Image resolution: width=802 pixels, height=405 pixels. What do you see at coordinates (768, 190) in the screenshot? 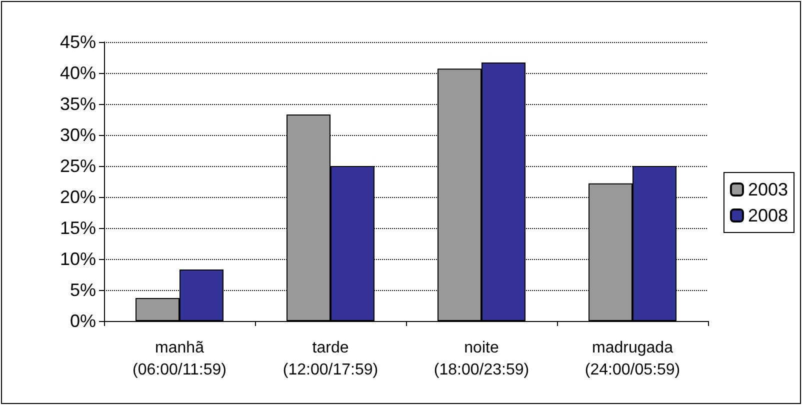
I see `legend-label: 2003` at bounding box center [768, 190].